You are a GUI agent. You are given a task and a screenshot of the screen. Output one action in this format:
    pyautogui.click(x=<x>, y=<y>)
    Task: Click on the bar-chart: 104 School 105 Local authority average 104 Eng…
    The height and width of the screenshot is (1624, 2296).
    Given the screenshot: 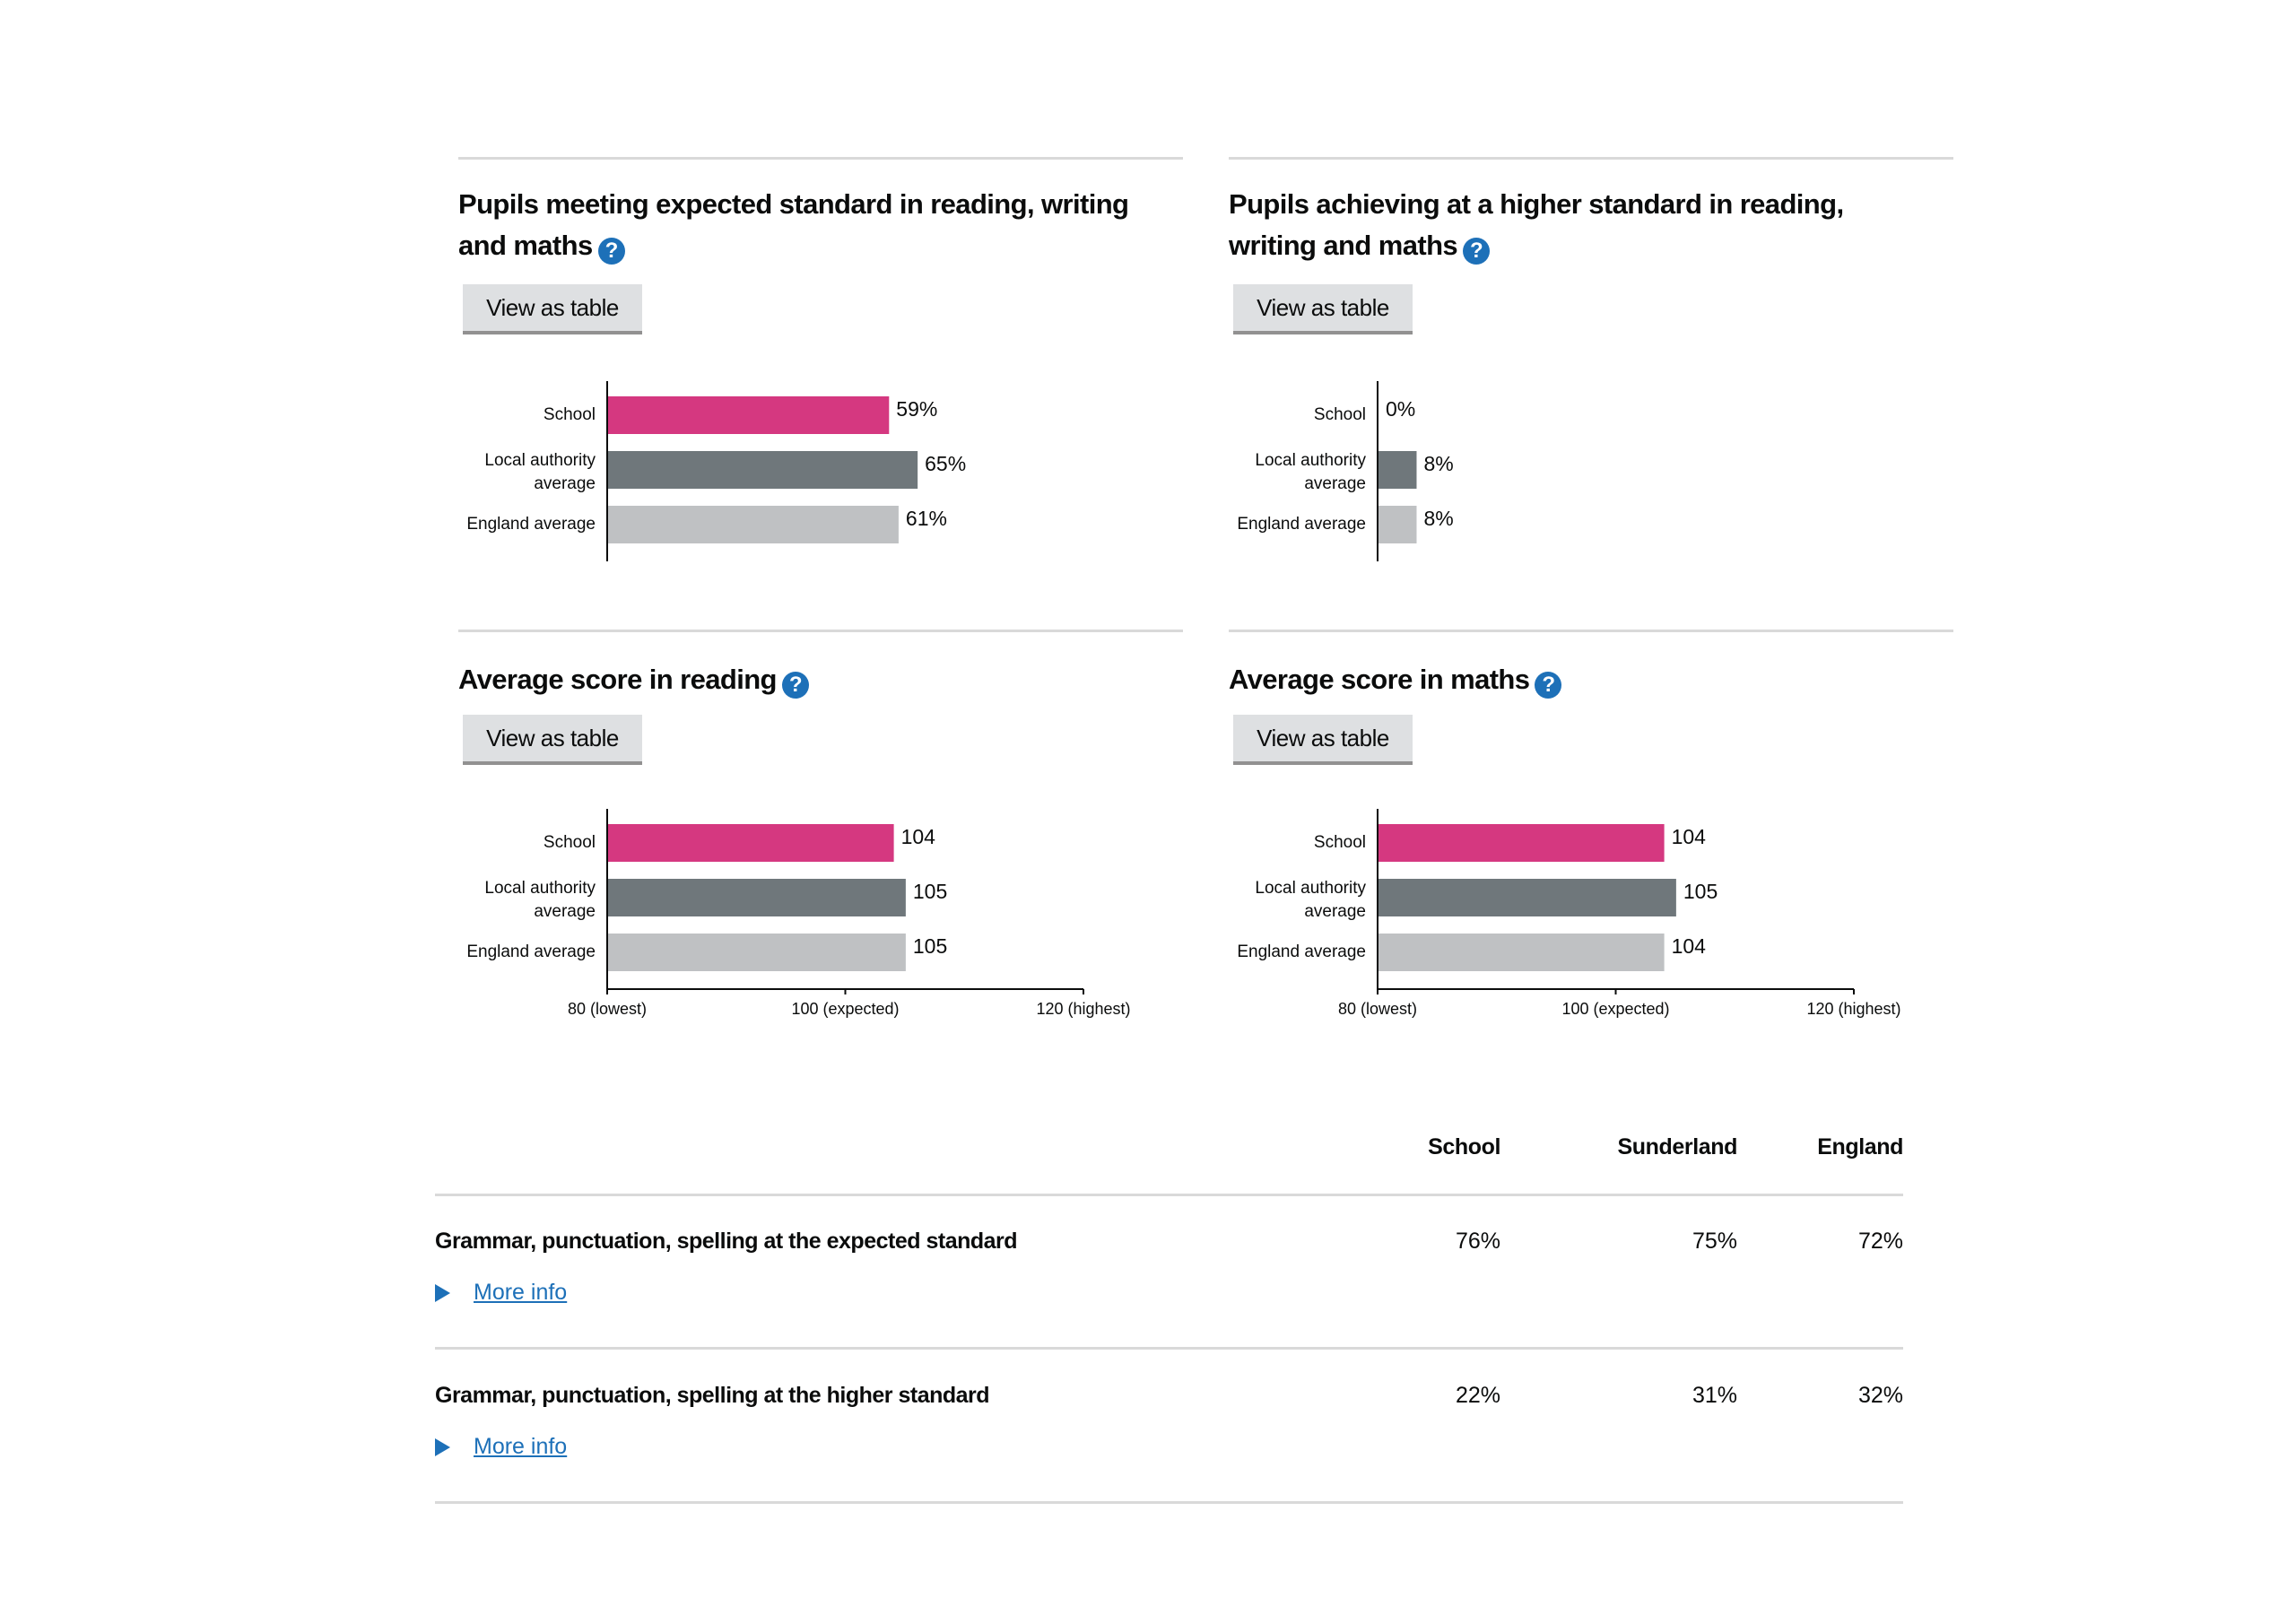 What is the action you would take?
    pyautogui.click(x=1569, y=913)
    